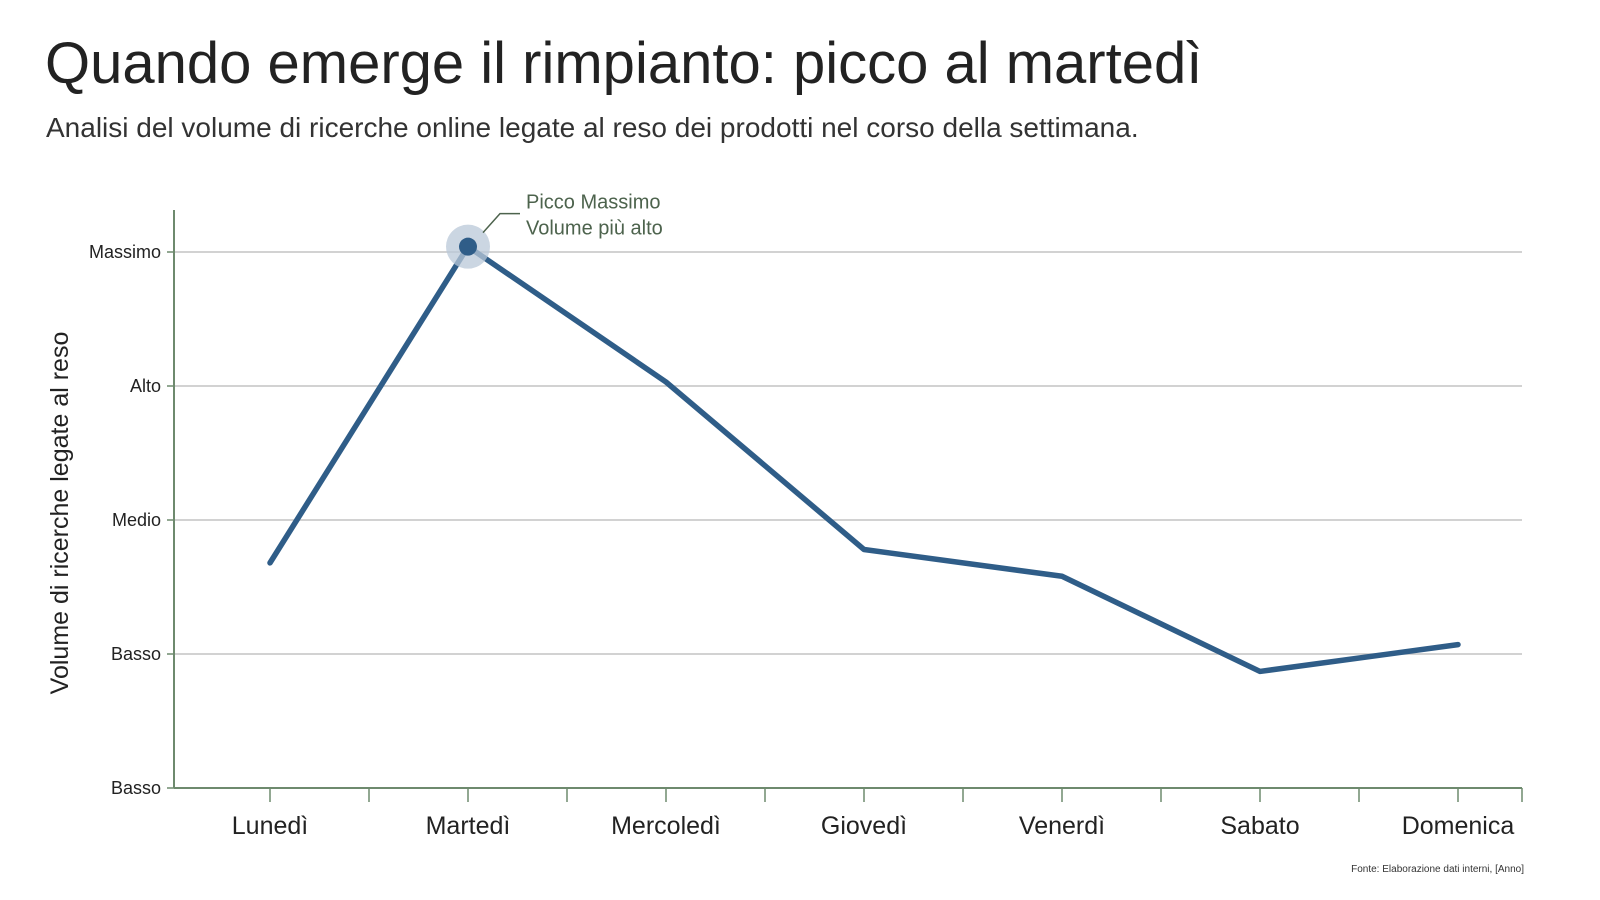  Describe the element at coordinates (136, 520) in the screenshot. I see `y-tick-label: Medio` at that location.